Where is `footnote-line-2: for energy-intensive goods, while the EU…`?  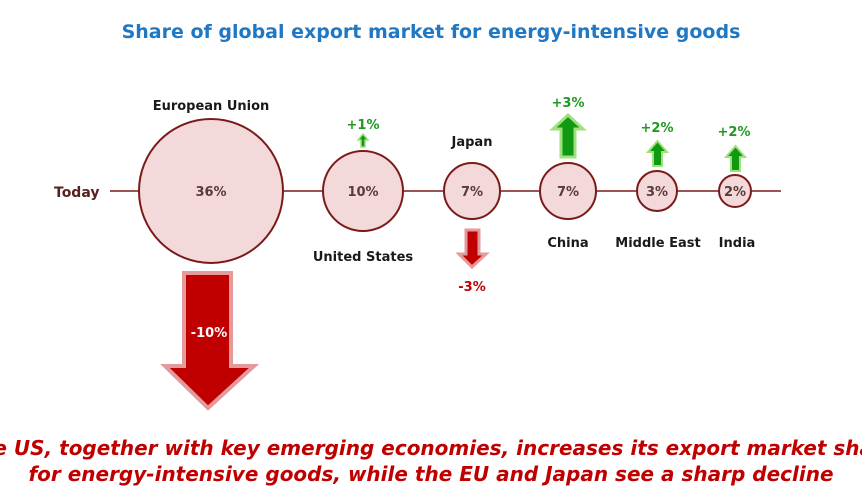
footnote-line-2: for energy-intensive goods, while the EU… is located at coordinates (430, 474).